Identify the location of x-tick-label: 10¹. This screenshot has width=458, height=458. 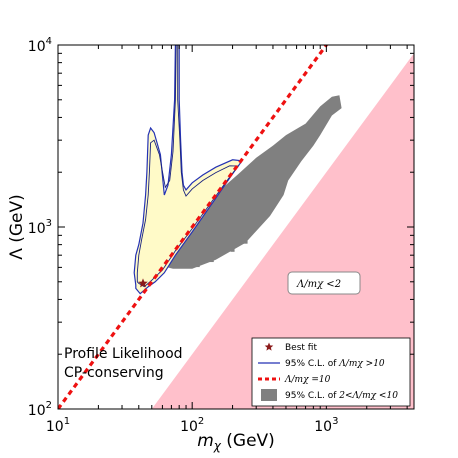
(58, 425).